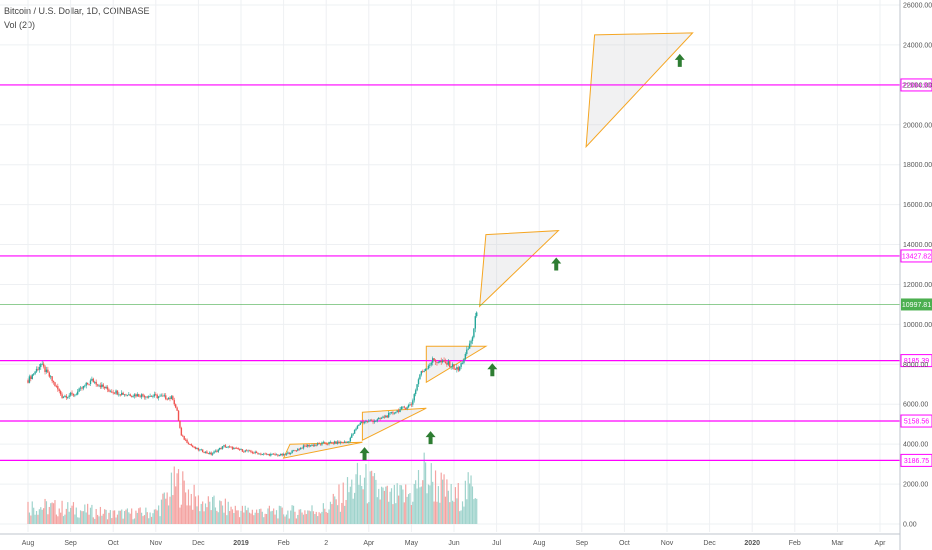  What do you see at coordinates (624, 543) in the screenshot?
I see `x-tick-label: Oct` at bounding box center [624, 543].